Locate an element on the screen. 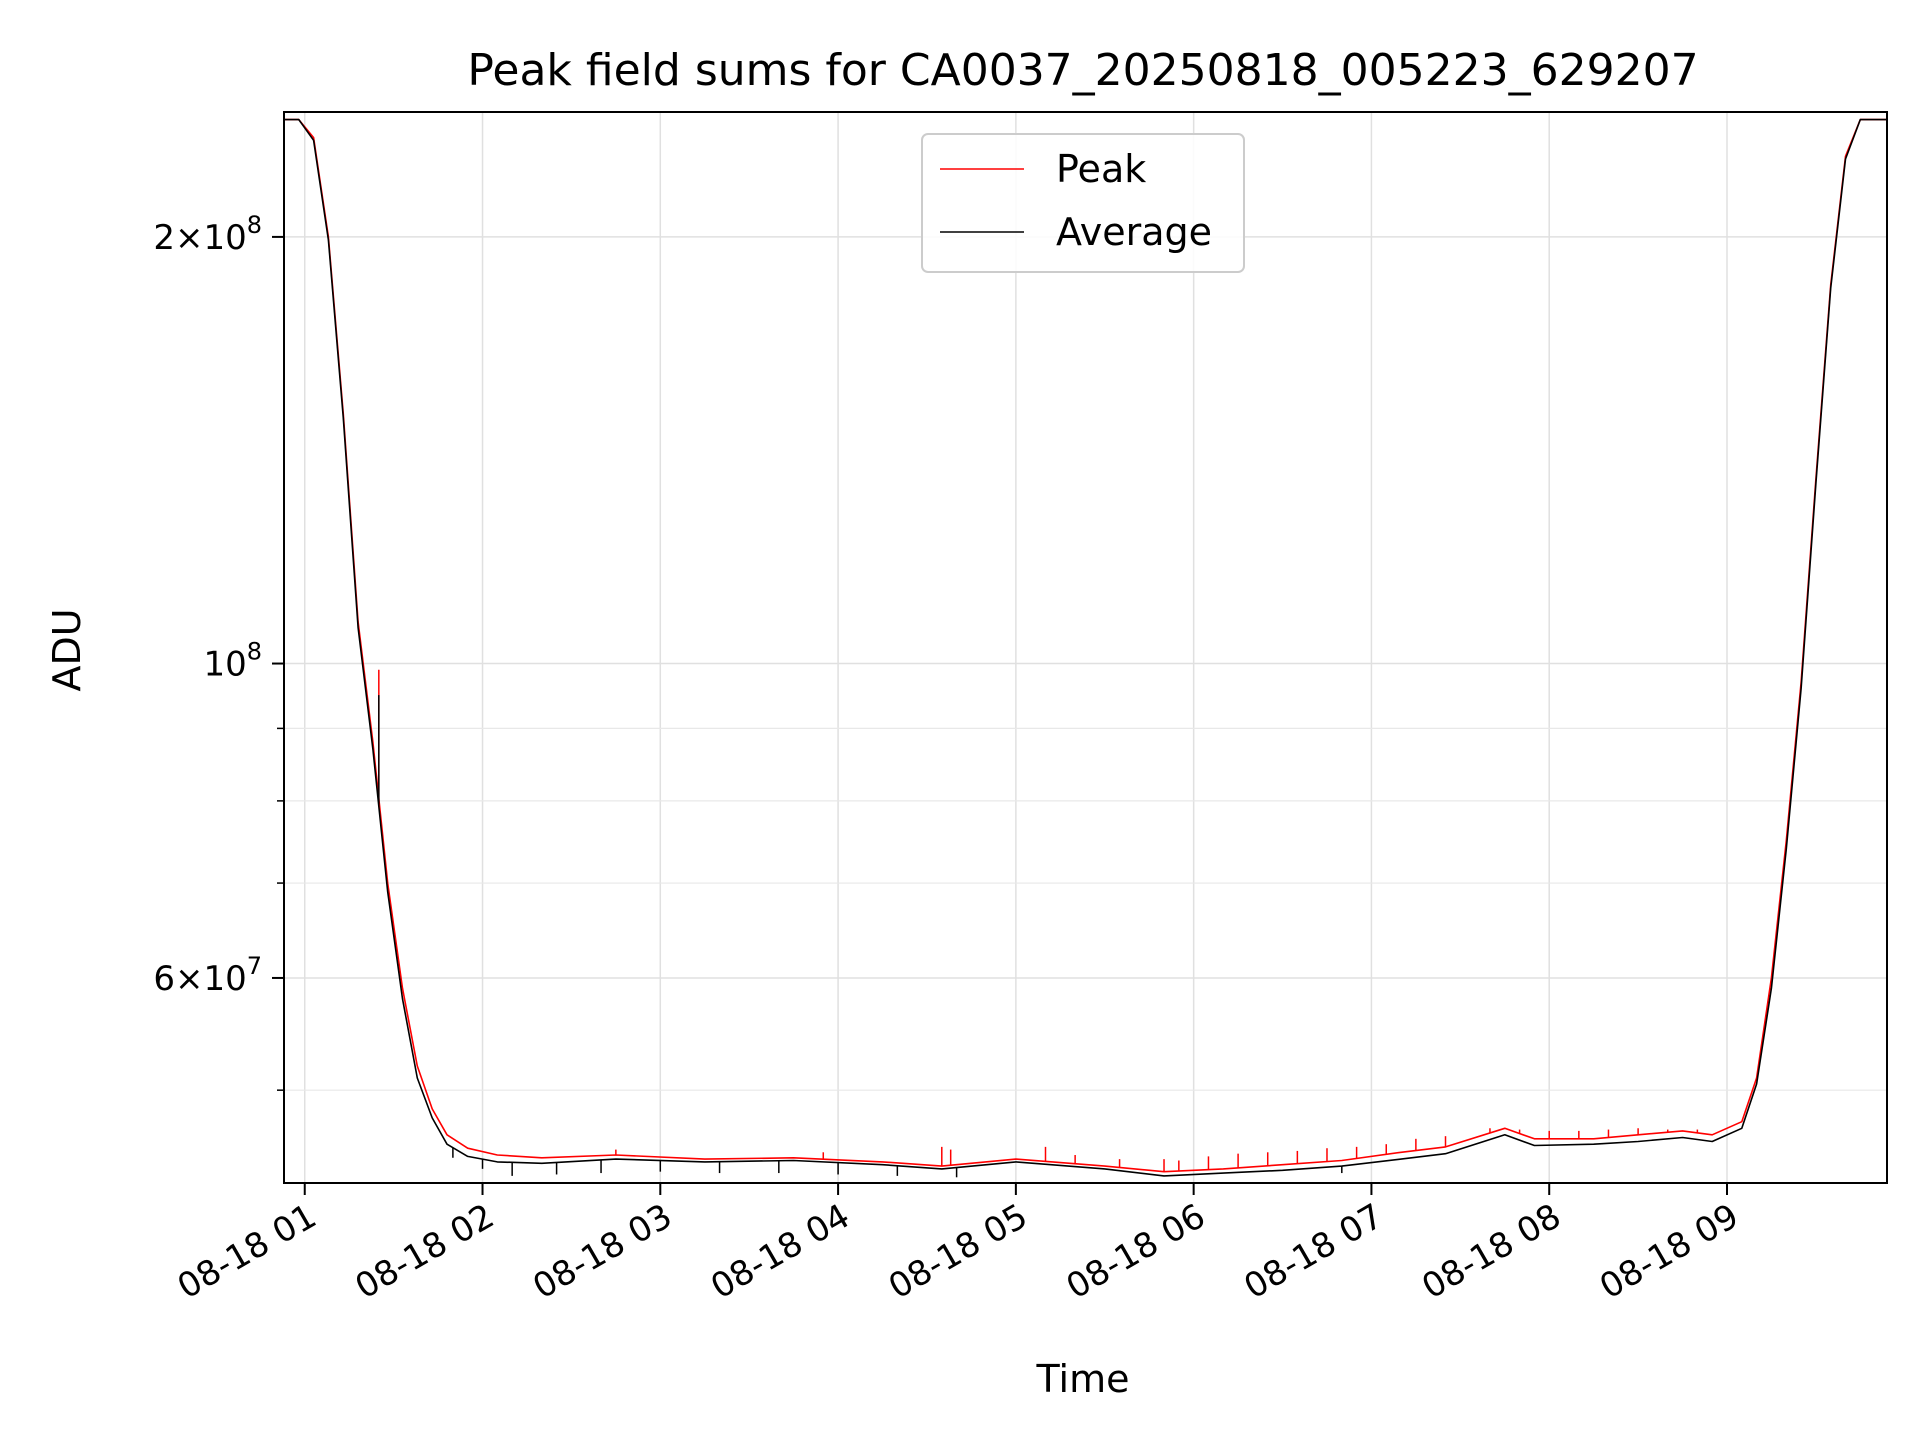 The height and width of the screenshot is (1440, 1920). x-axis-title: Time is located at coordinates (1083, 1379).